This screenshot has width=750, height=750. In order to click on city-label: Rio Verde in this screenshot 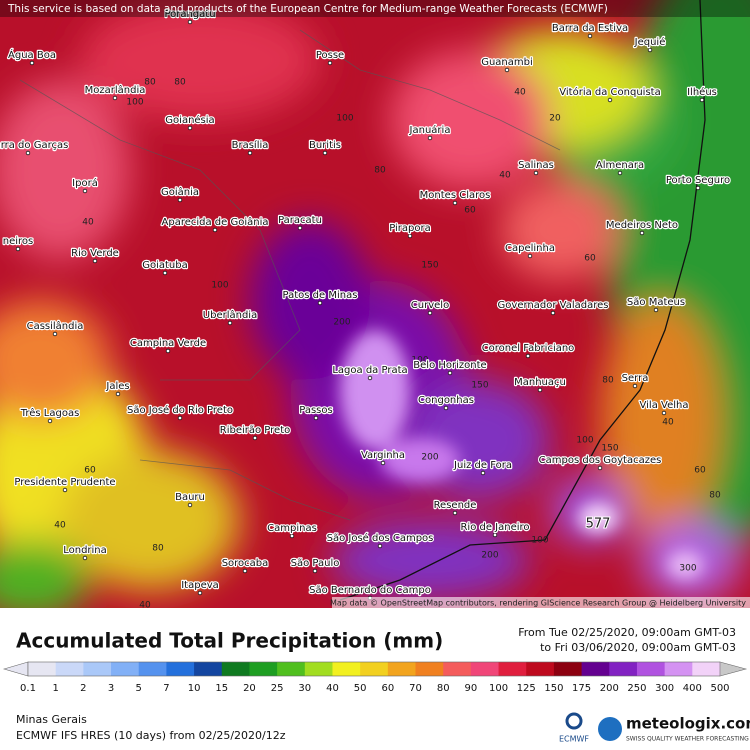, I will do `click(95, 253)`.